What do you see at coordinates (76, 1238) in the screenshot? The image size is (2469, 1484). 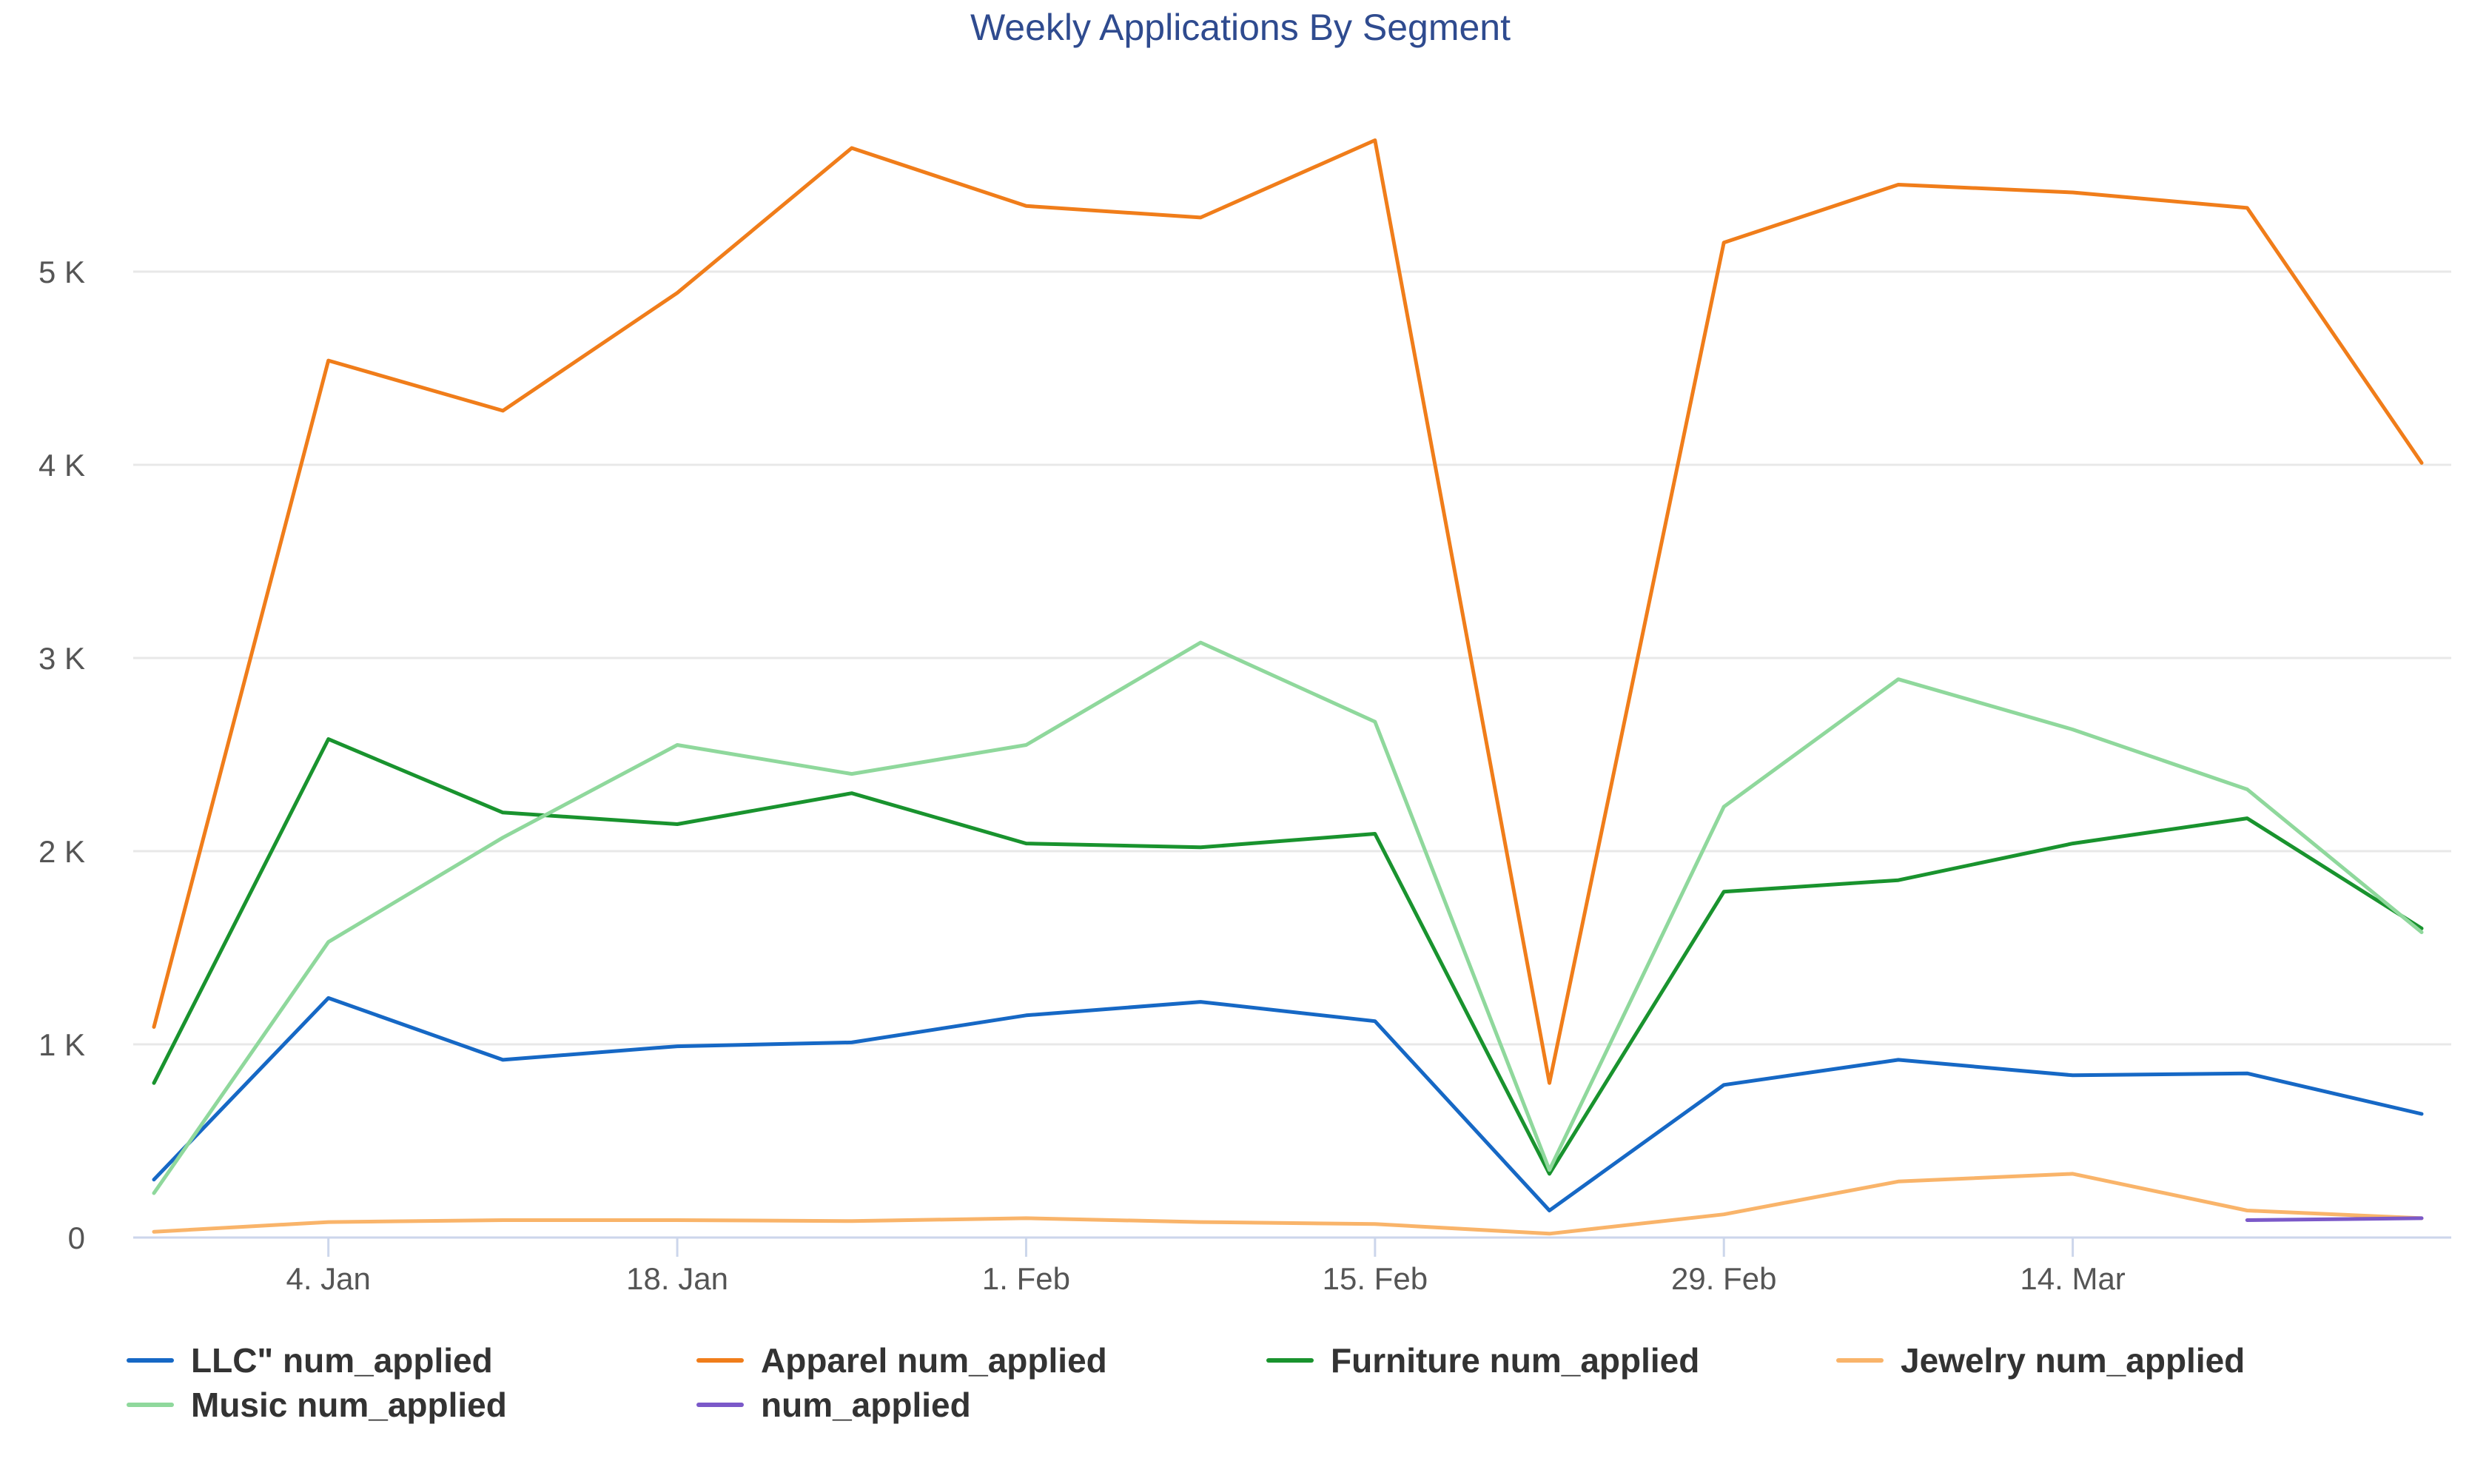 I see `y-tick-label: 0` at bounding box center [76, 1238].